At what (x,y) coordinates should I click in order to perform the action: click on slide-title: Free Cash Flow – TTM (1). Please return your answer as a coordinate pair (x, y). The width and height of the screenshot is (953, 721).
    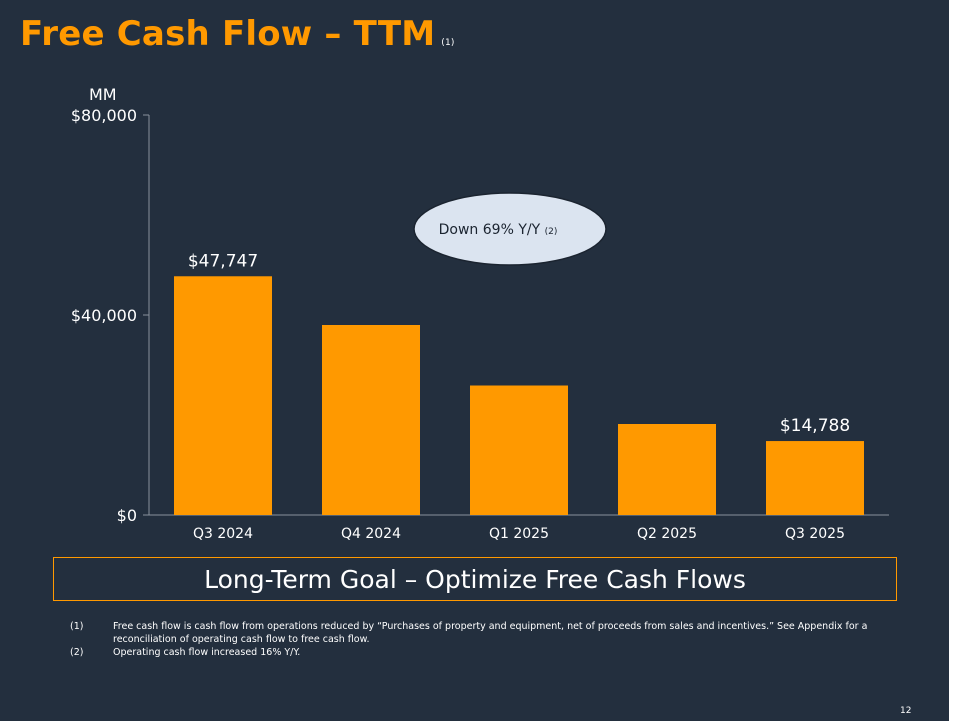
    Looking at the image, I should click on (237, 34).